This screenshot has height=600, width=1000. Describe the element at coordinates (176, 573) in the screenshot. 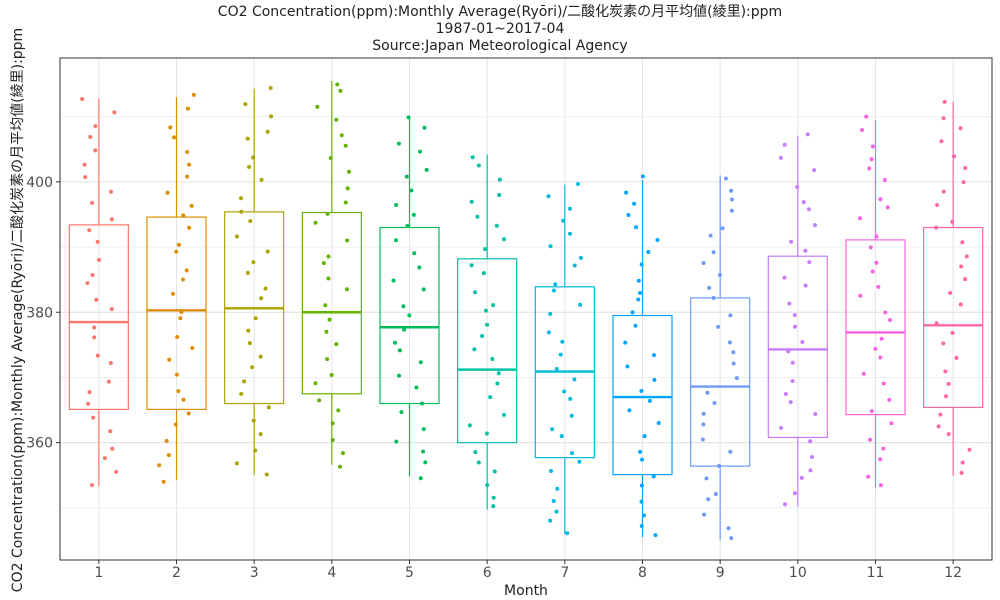

I see `x-tick-label: 2` at that location.